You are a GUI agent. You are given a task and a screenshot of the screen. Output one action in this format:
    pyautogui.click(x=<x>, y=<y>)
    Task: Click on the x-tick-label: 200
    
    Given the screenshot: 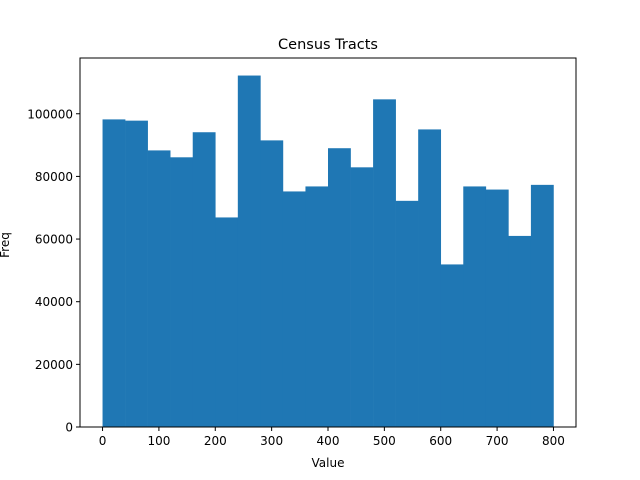 What is the action you would take?
    pyautogui.click(x=215, y=441)
    